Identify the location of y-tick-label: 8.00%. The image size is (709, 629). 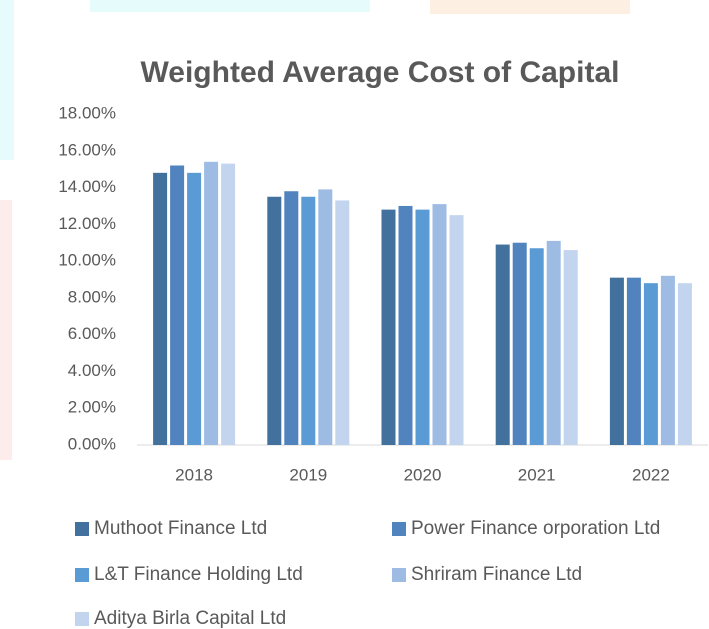
(92, 296).